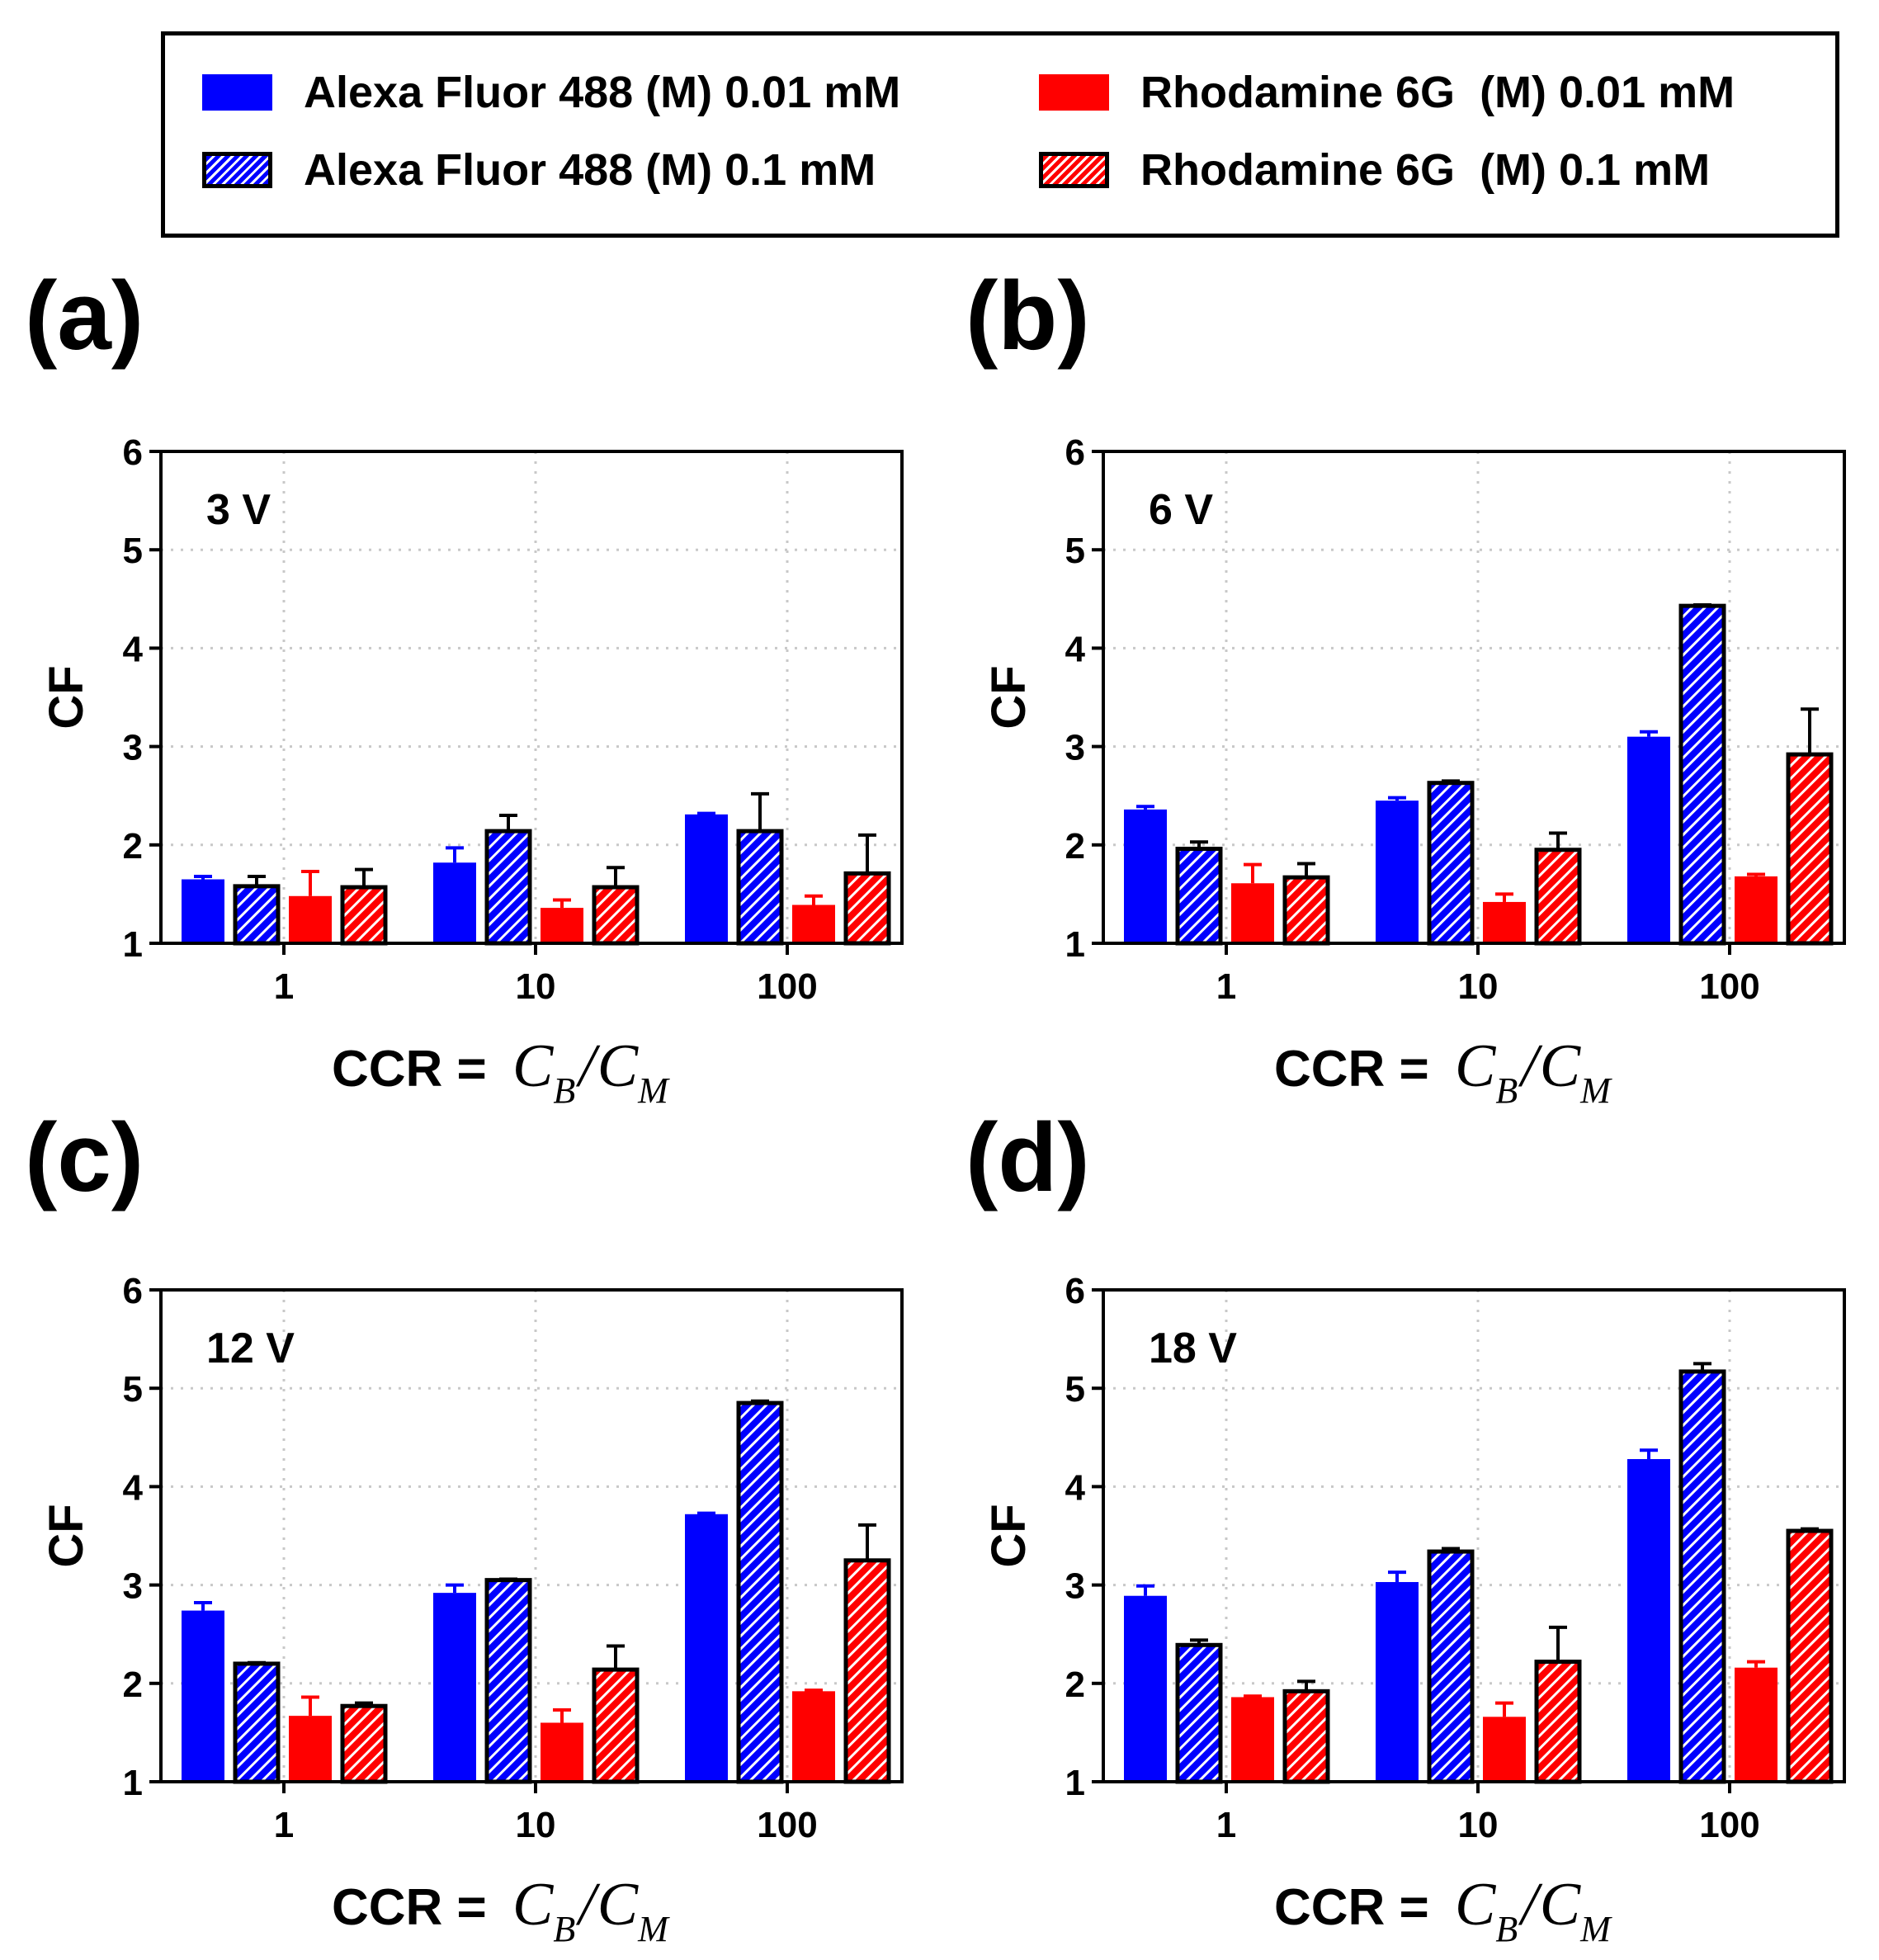  I want to click on panel-letter-a: (a), so click(84, 316).